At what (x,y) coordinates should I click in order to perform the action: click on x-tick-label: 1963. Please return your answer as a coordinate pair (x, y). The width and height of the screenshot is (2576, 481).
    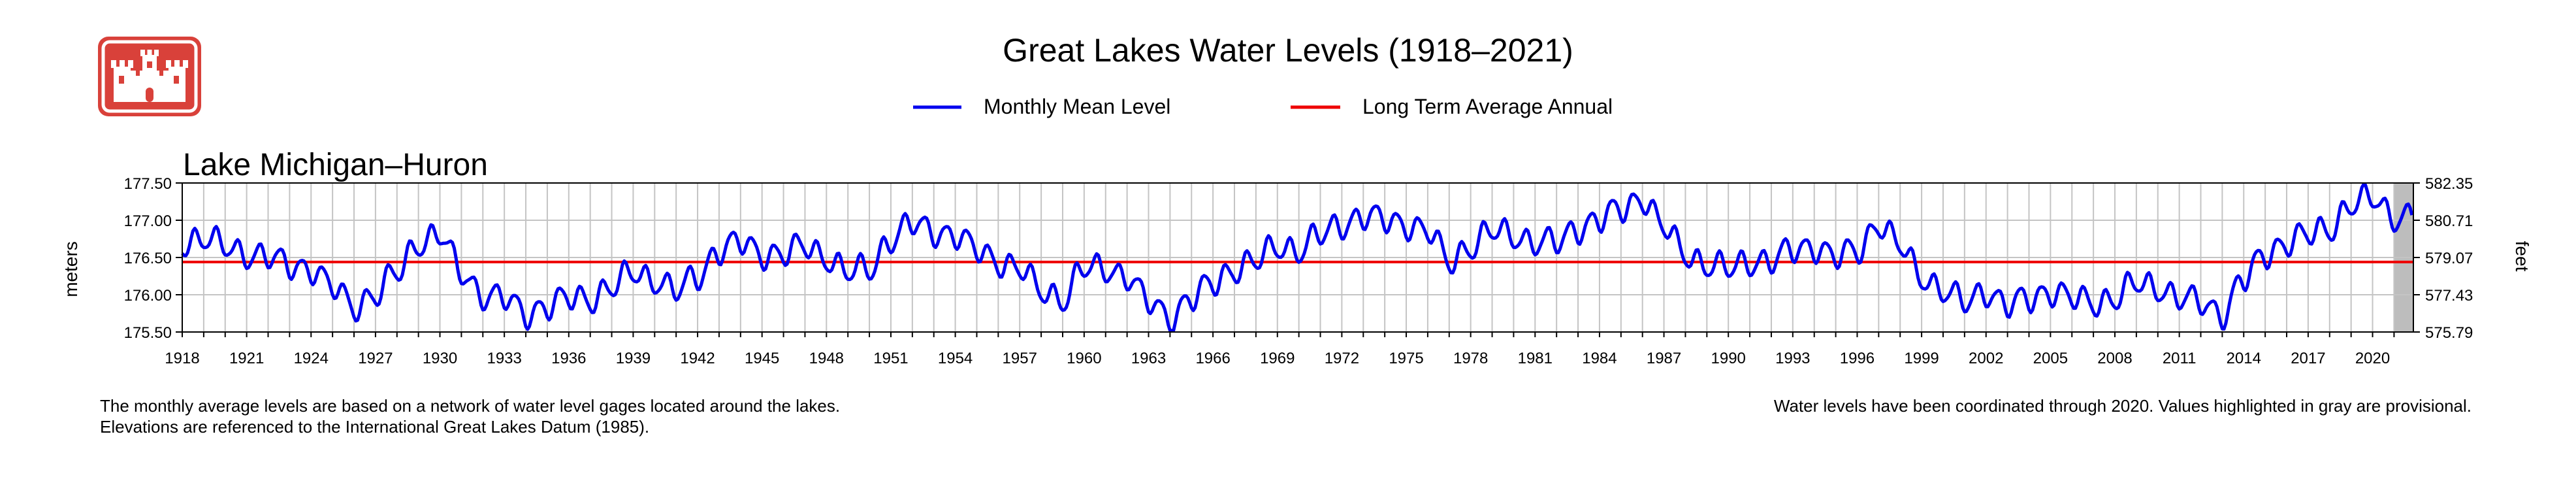
    Looking at the image, I should click on (1148, 359).